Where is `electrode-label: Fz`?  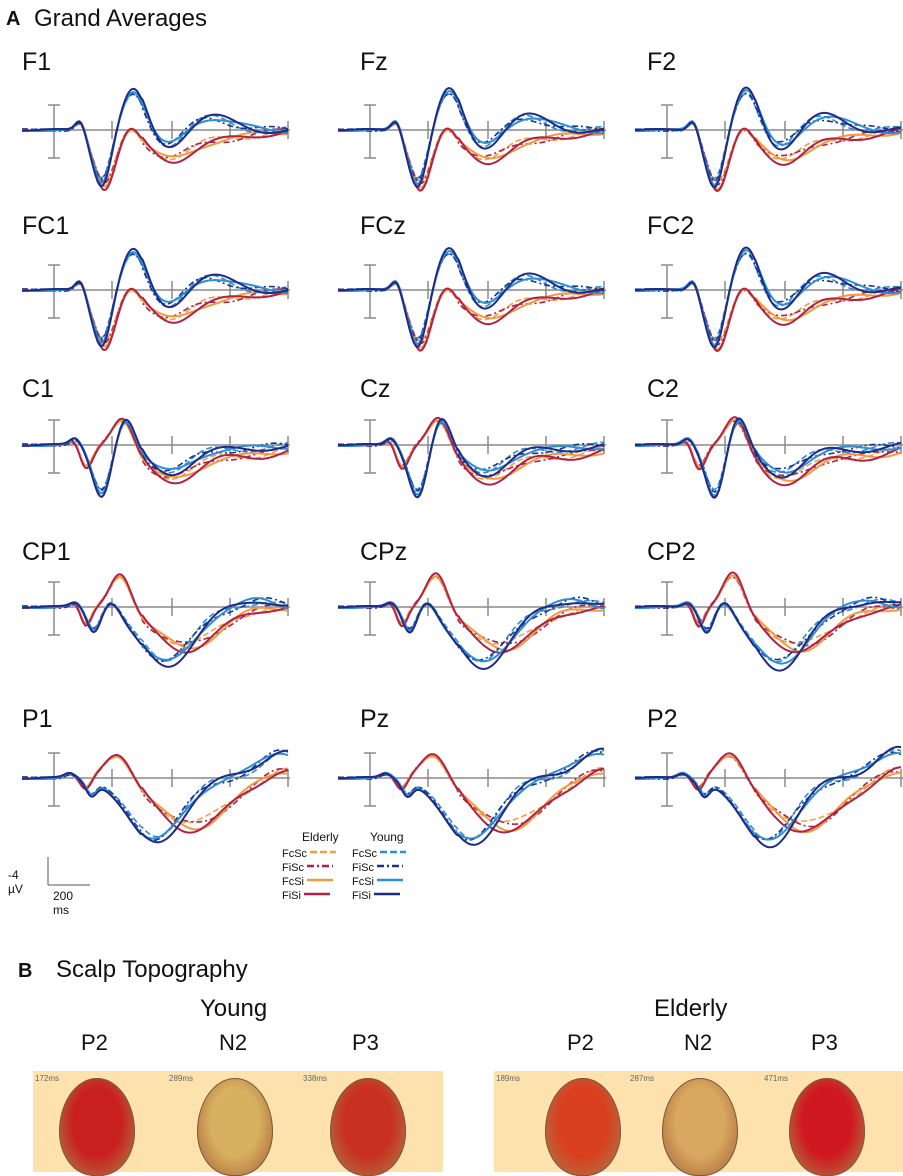 electrode-label: Fz is located at coordinates (374, 62).